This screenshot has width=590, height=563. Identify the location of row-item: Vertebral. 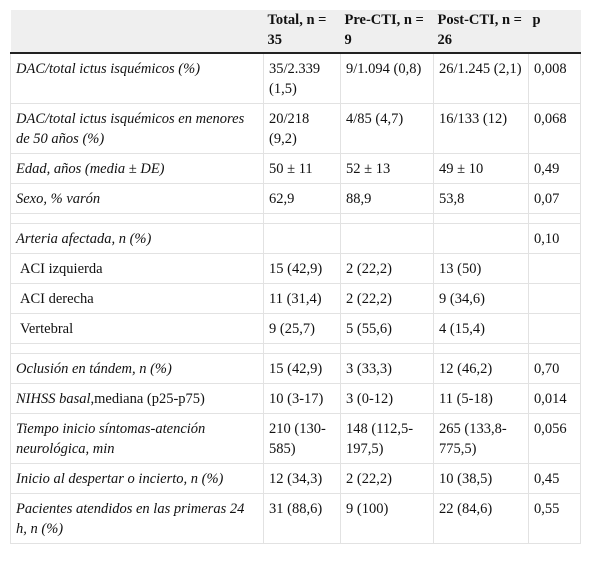
(137, 328).